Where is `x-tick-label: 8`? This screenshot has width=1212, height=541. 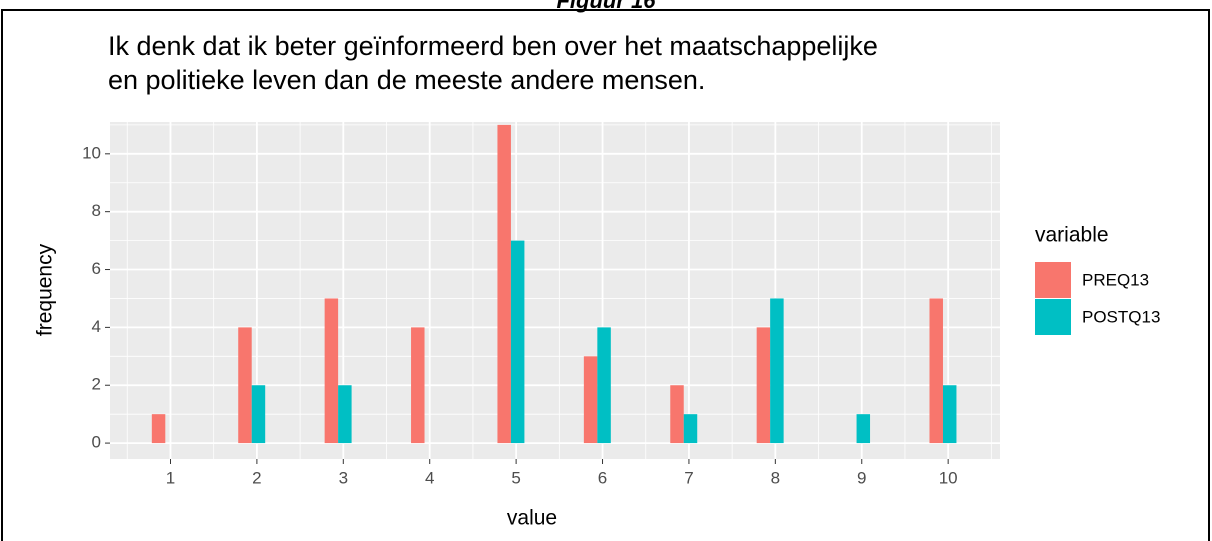
x-tick-label: 8 is located at coordinates (775, 477).